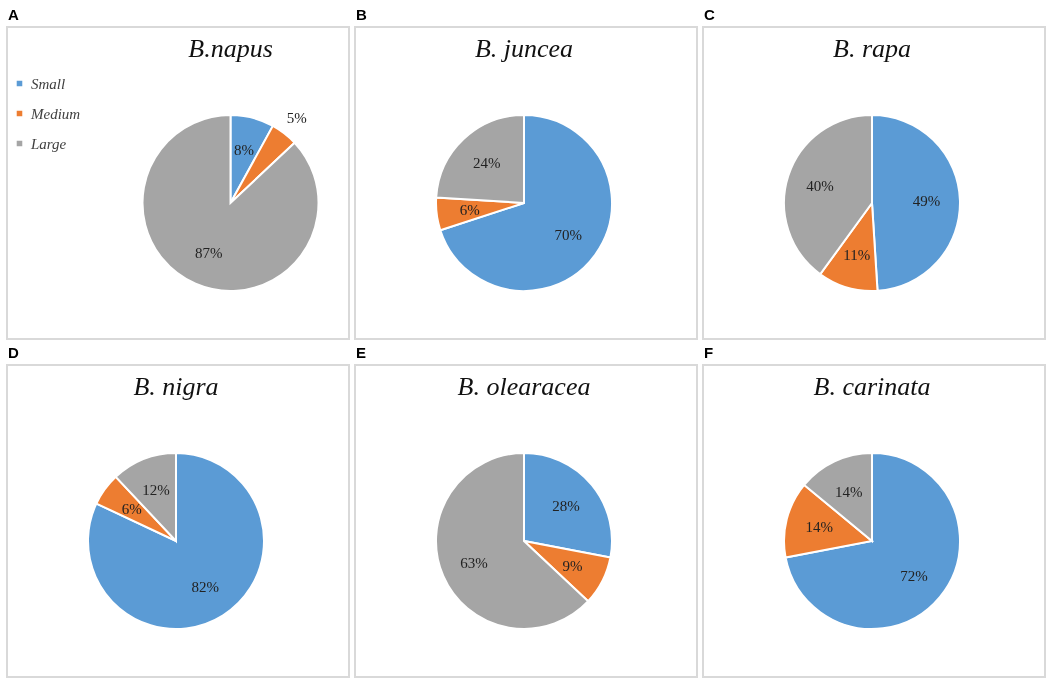 This screenshot has width=1054, height=688. Describe the element at coordinates (48, 83) in the screenshot. I see `legend-label: Small` at that location.